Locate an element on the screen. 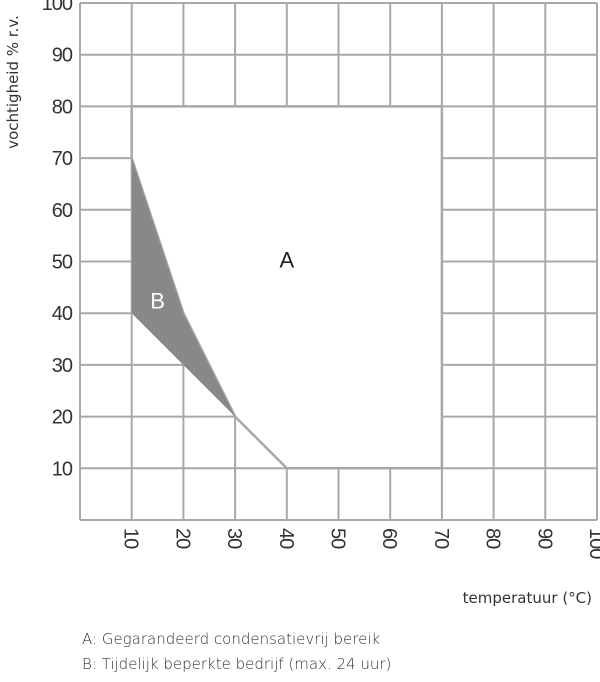 Image resolution: width=600 pixels, height=682 pixels. x-tick-label: 70 is located at coordinates (441, 538).